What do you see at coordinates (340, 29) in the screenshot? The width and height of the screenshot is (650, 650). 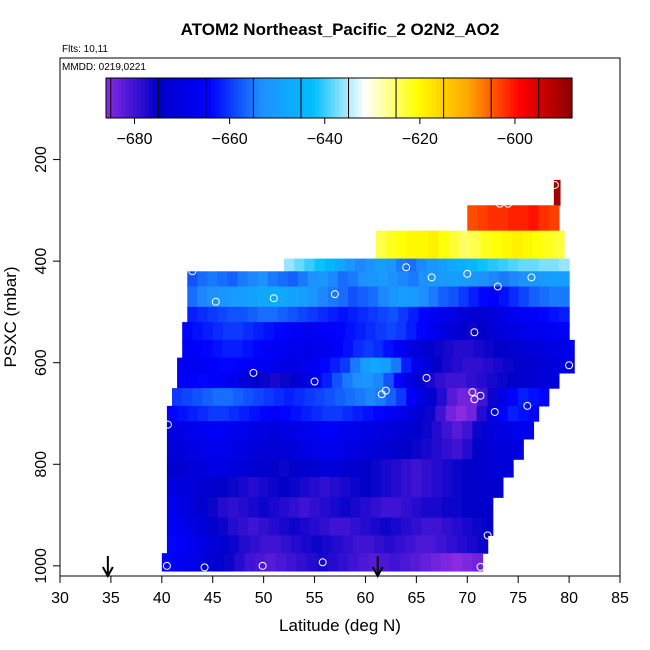 I see `chart-title: ATOM2 Northeast_Pacific_2 O2N2_AO2` at bounding box center [340, 29].